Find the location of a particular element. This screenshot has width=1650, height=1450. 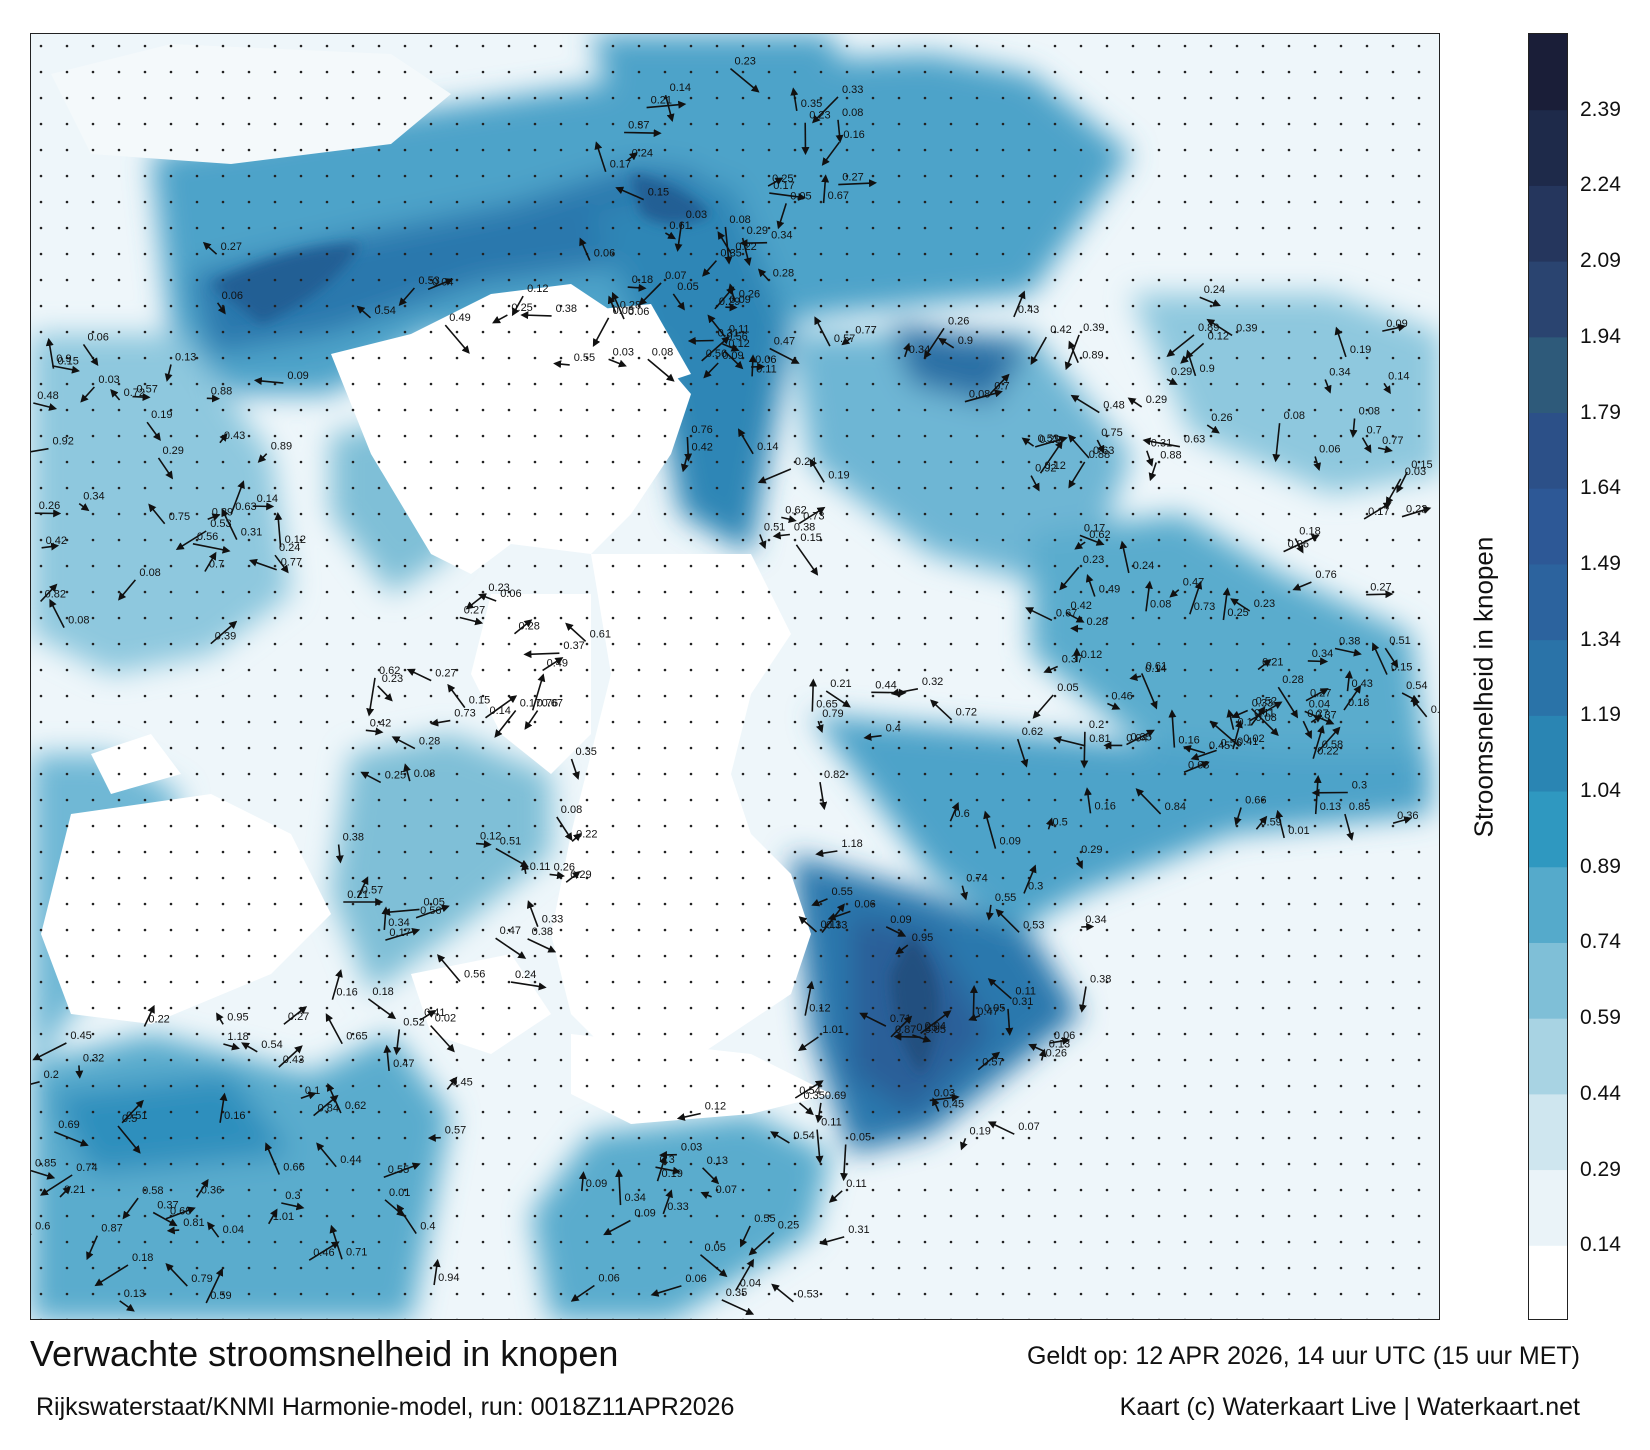

speed-value-label: 0.22 is located at coordinates (158, 1020).